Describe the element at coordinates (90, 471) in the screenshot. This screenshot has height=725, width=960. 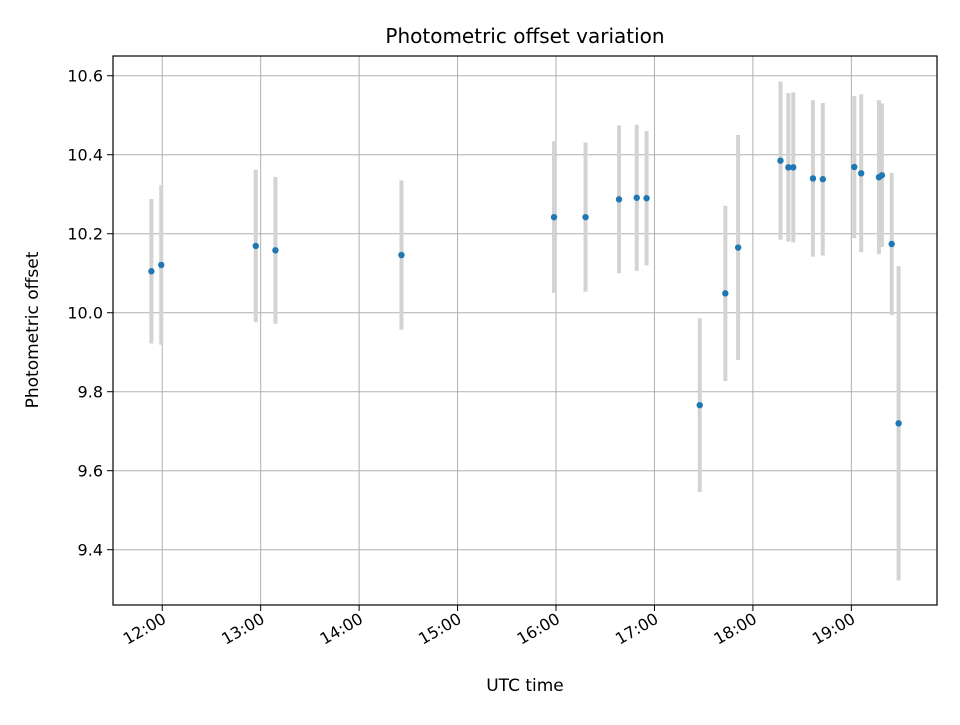
I see `y-tick-label: 9.6` at that location.